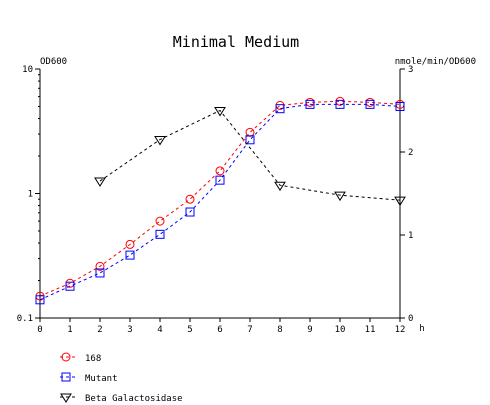 Image resolution: width=490 pixels, height=405 pixels. Describe the element at coordinates (189, 330) in the screenshot. I see `x-tick-label: 5` at that location.